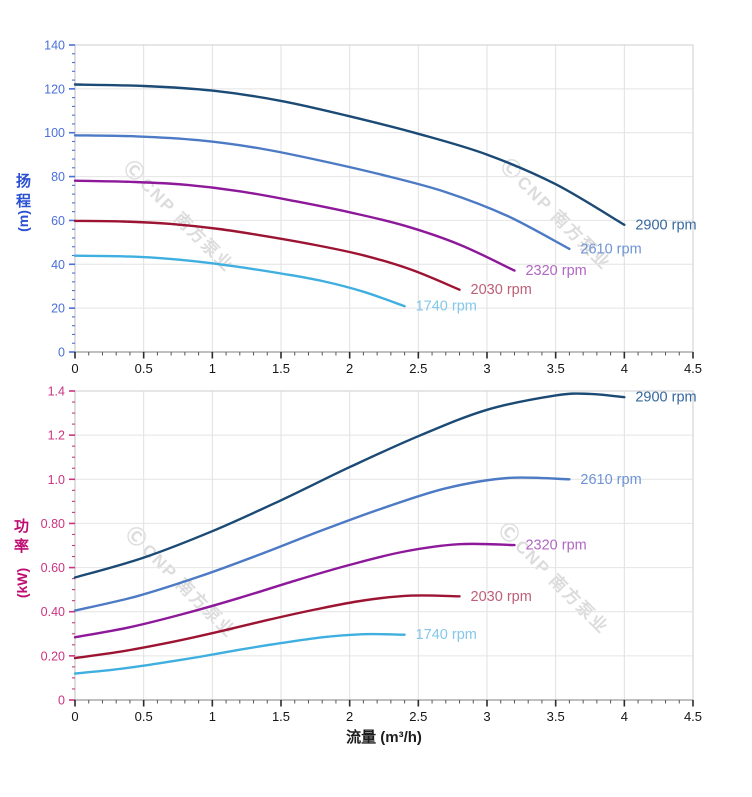 The image size is (752, 797). I want to click on power-chart-y-tick-label: 0.60, so click(53, 568).